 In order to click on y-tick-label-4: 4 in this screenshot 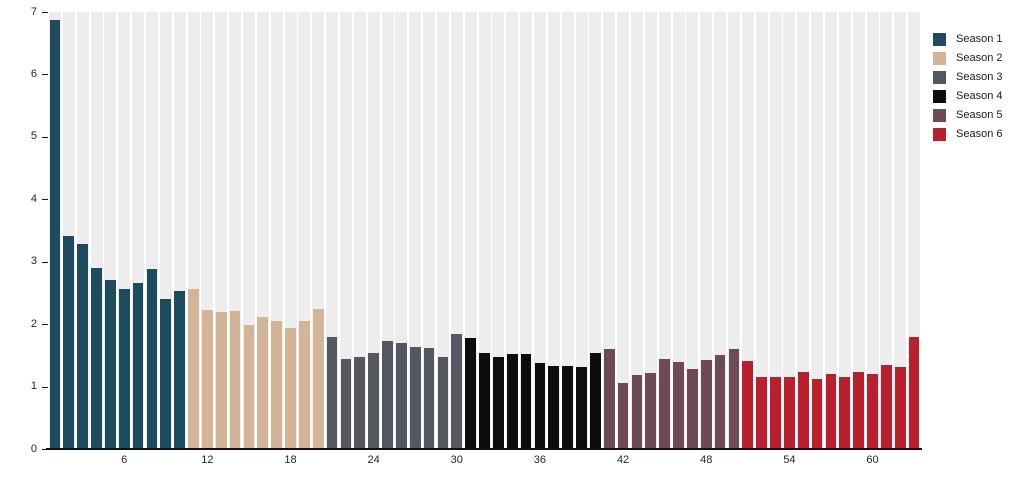, I will do `click(33, 198)`.